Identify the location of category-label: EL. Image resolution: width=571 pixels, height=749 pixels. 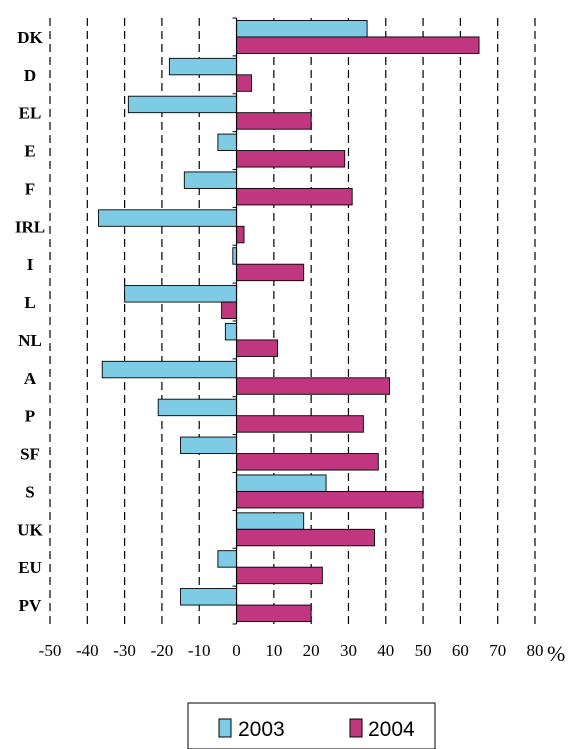
(30, 113).